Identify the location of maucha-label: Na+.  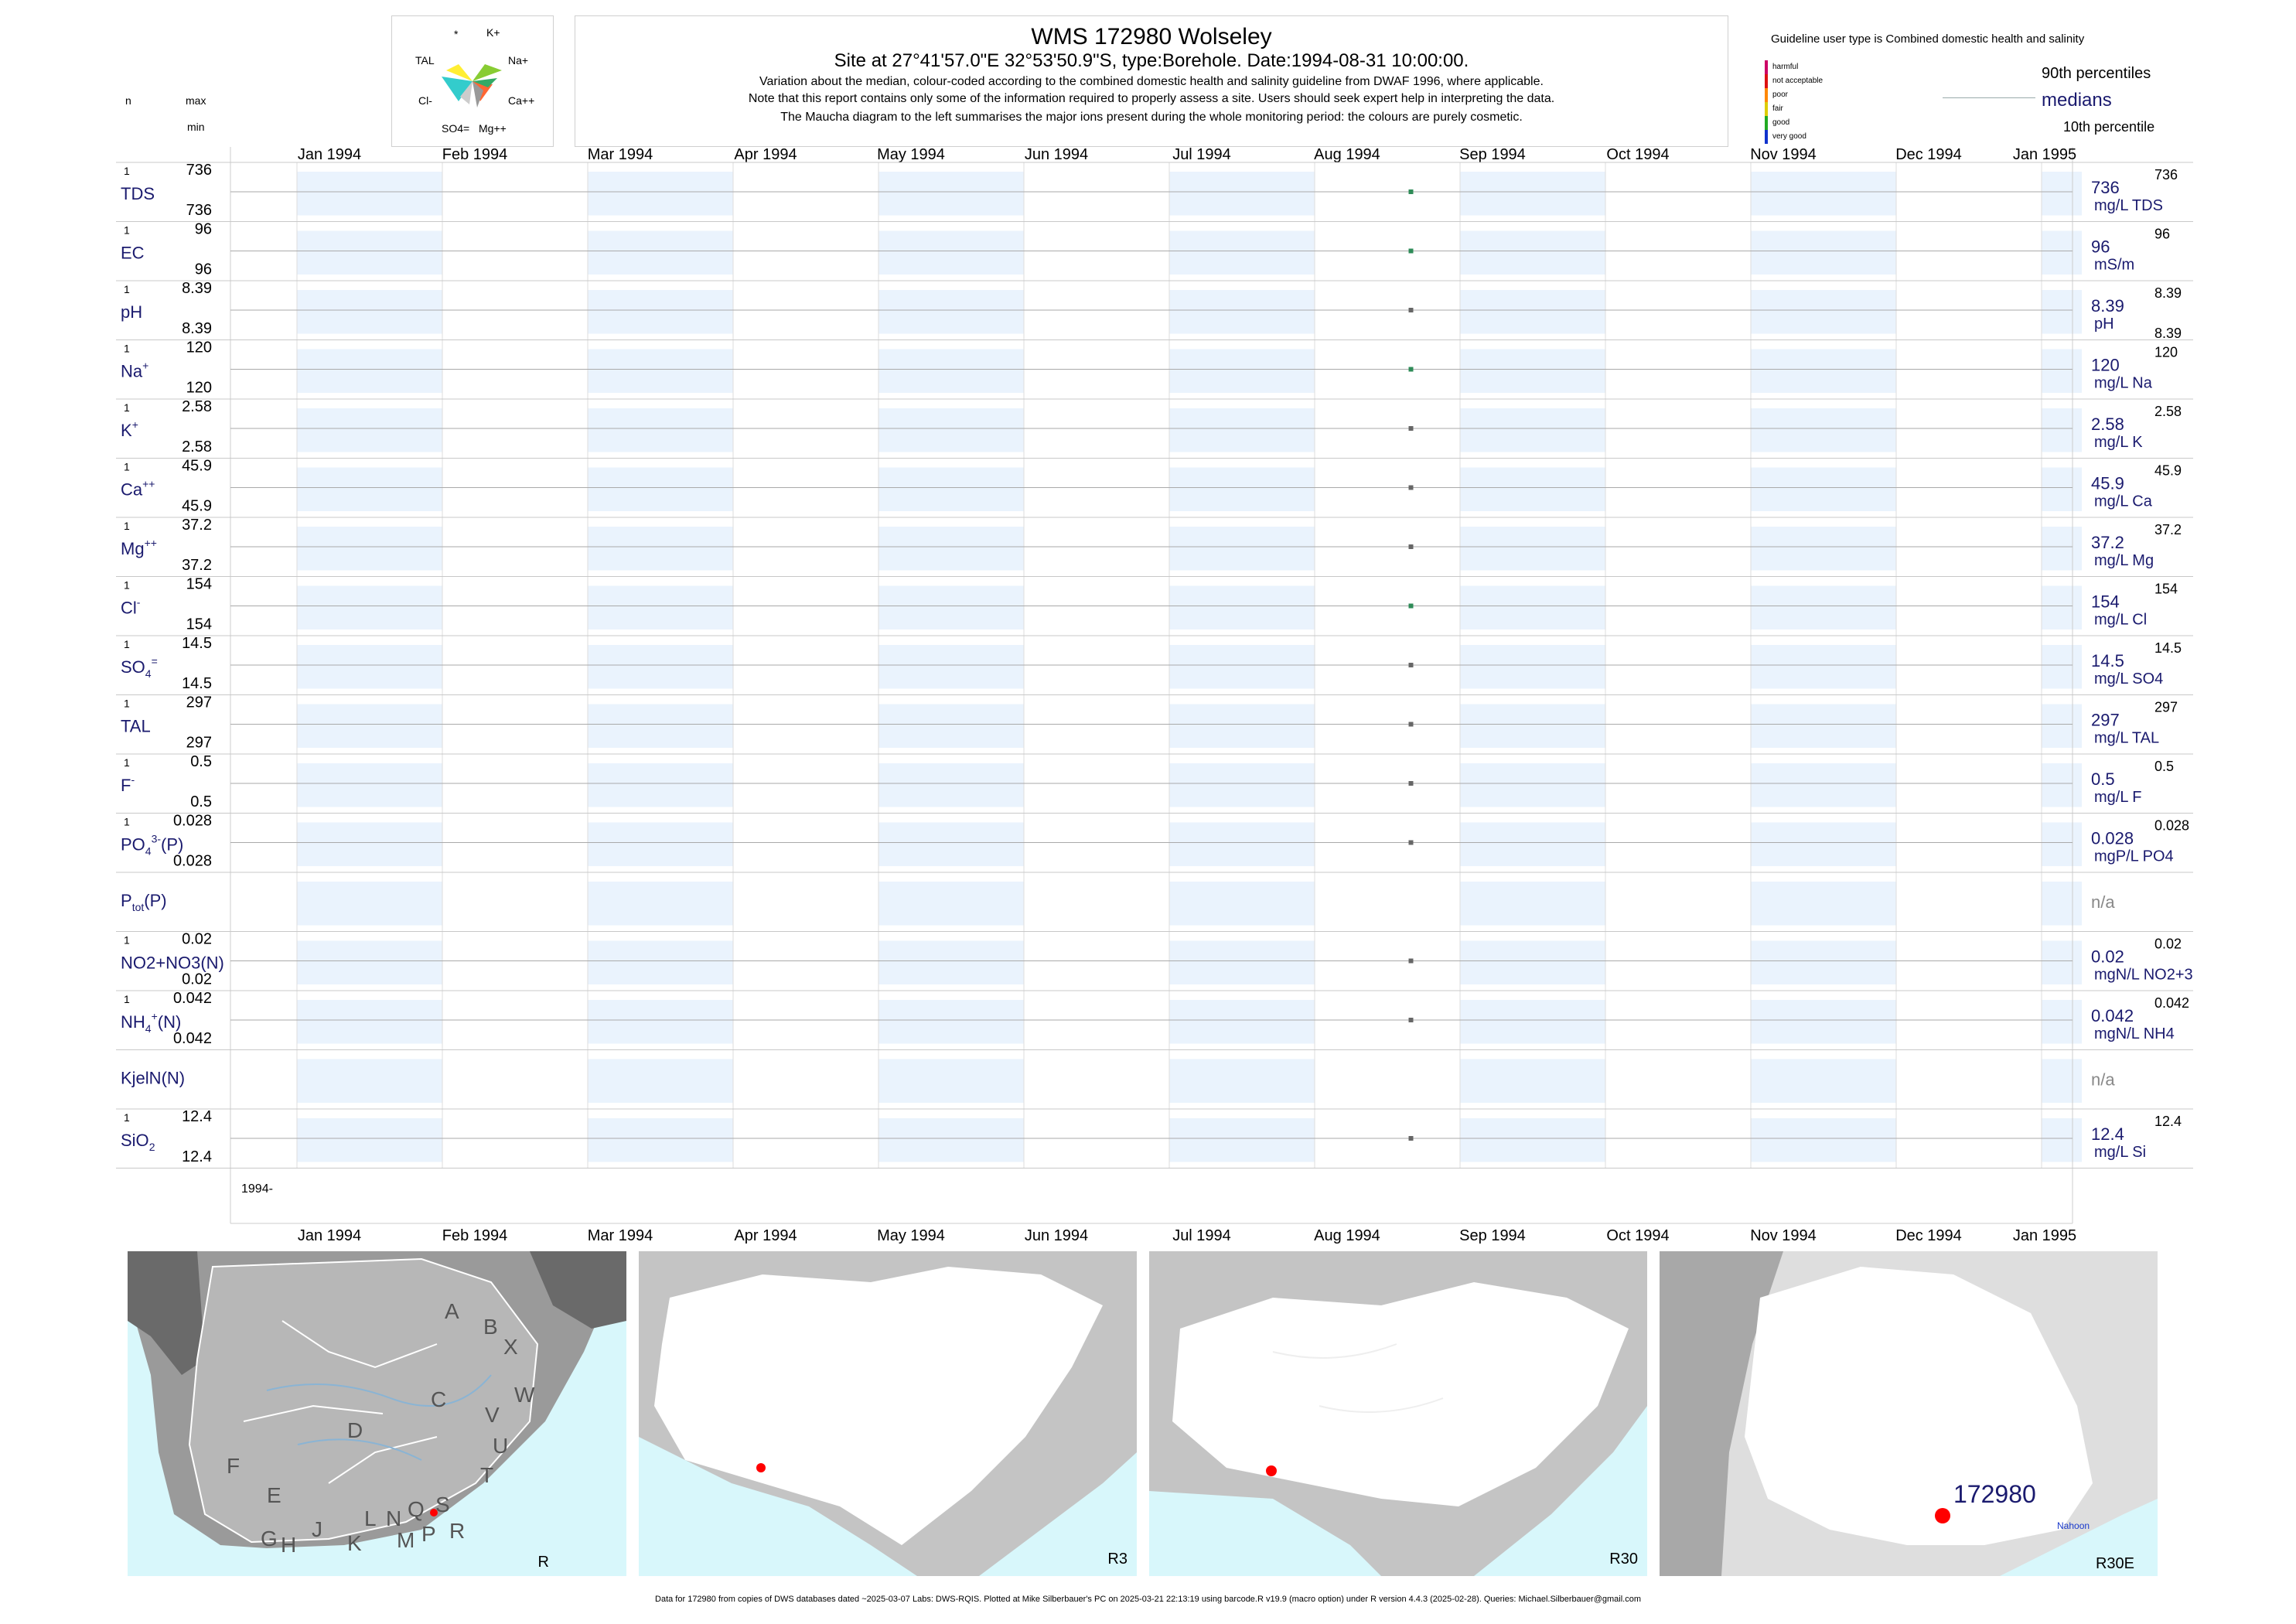
(518, 60).